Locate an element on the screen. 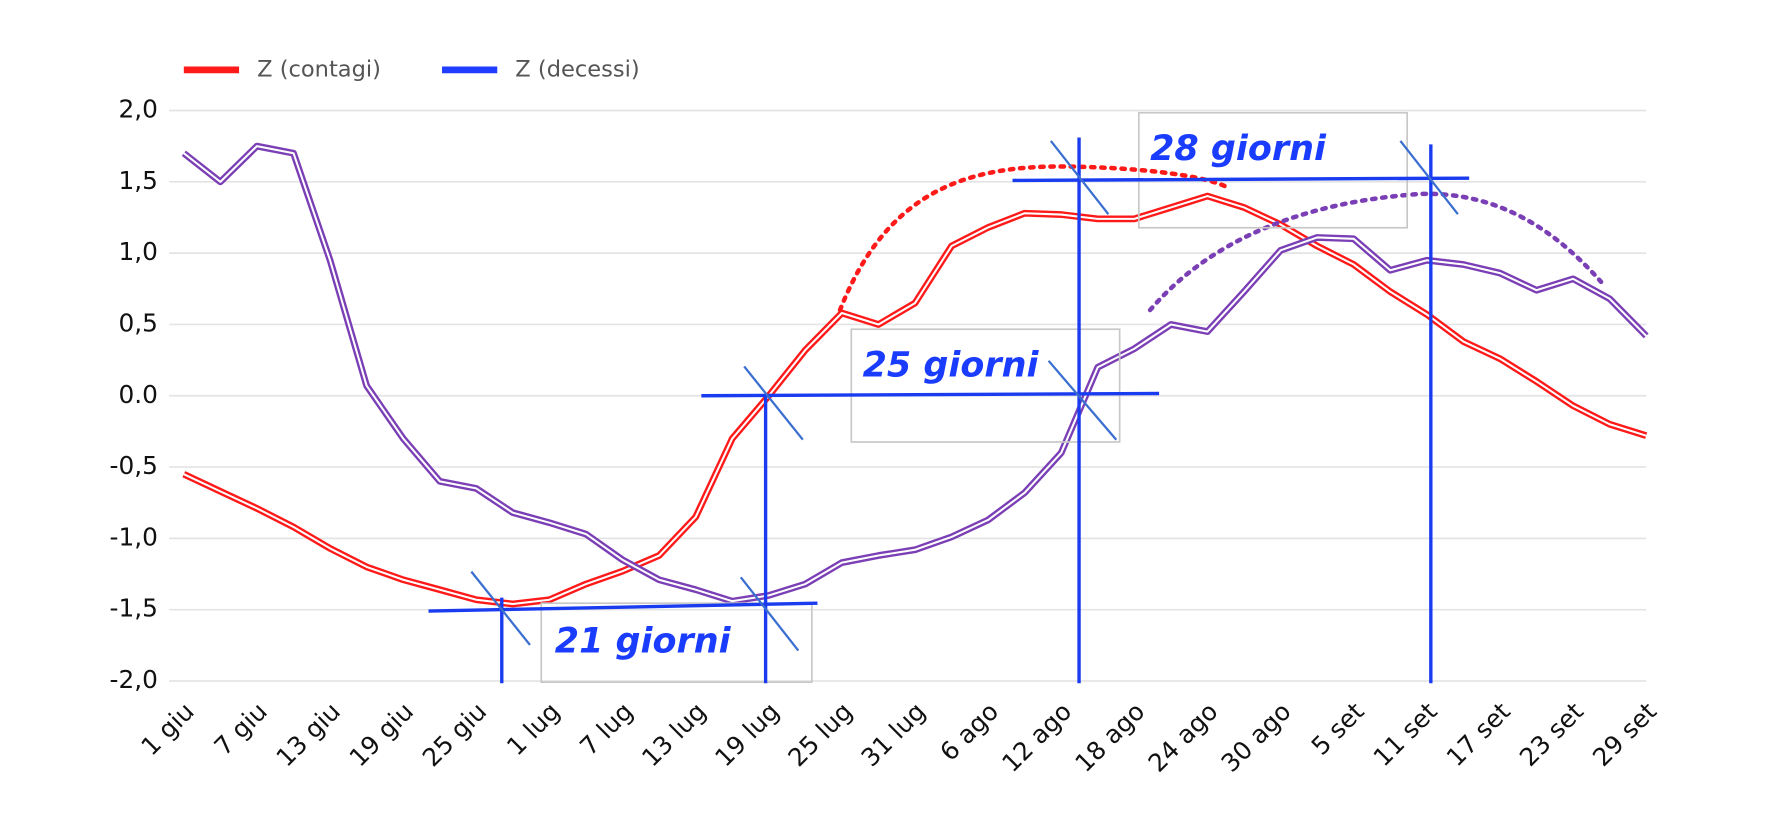 The height and width of the screenshot is (818, 1768). legend-label: Z (contagi) is located at coordinates (319, 69).